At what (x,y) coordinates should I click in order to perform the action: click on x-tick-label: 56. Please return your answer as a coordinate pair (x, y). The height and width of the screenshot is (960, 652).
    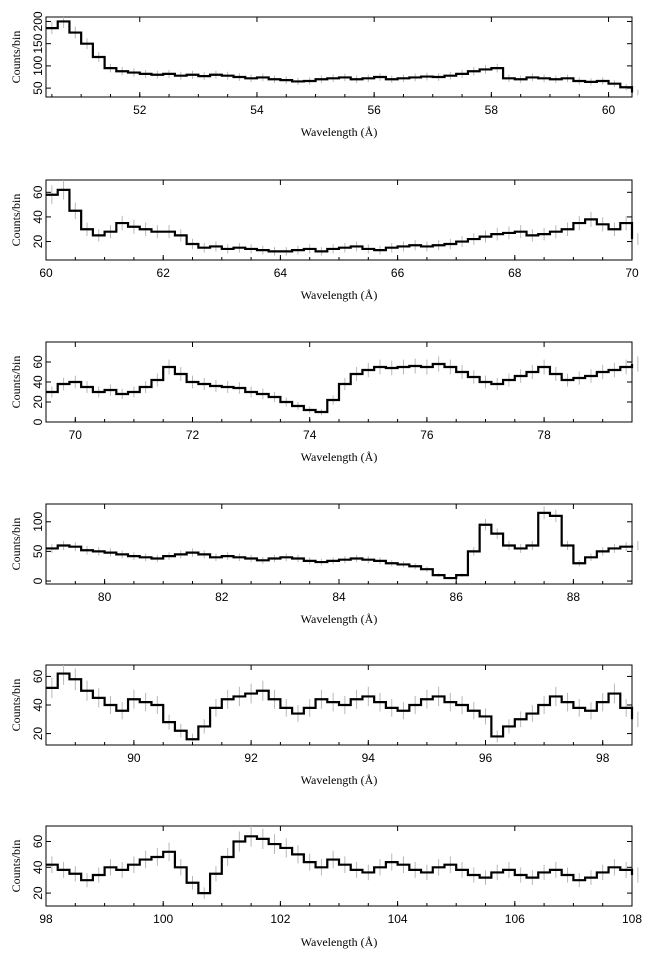
    Looking at the image, I should click on (374, 110).